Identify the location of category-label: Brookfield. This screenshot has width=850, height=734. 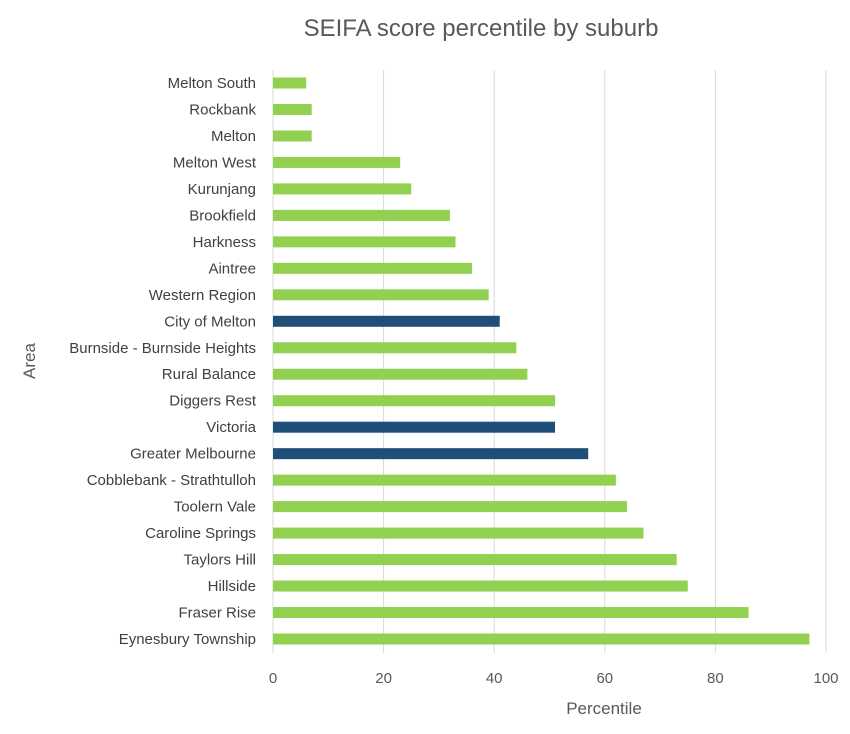
(222, 215).